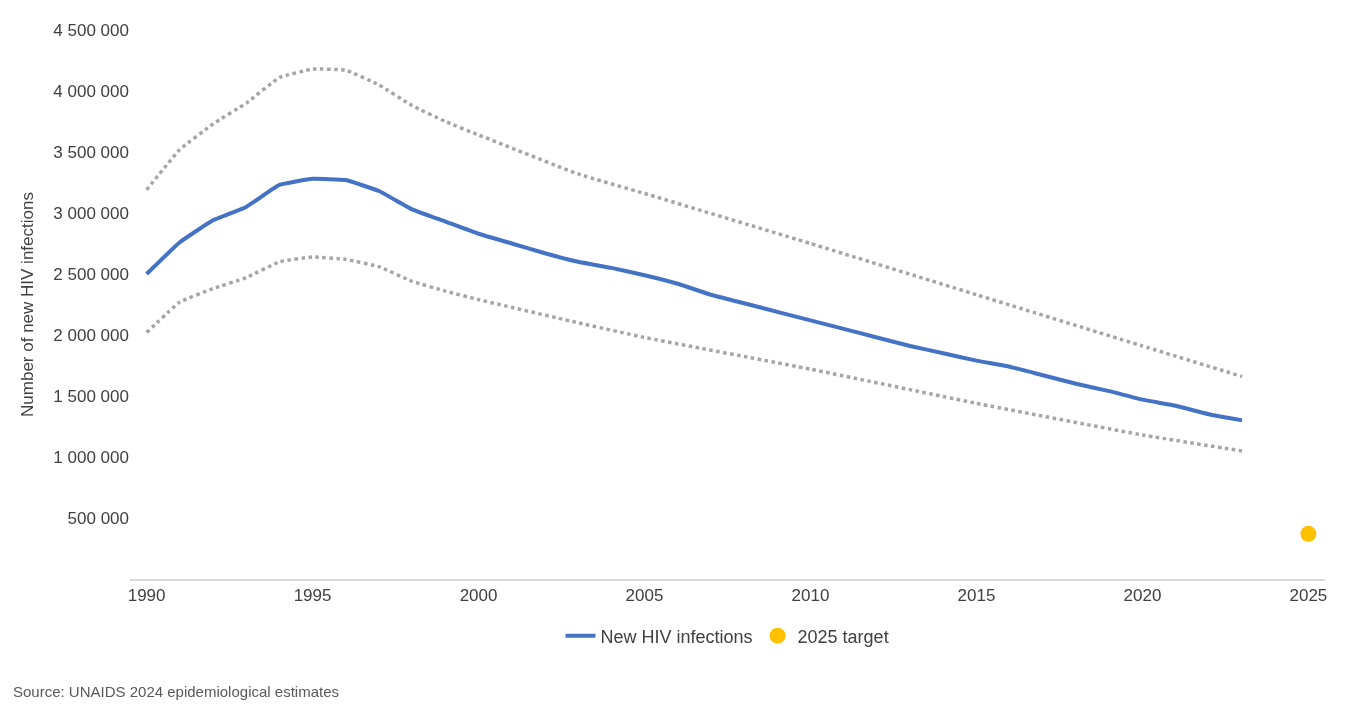 The image size is (1345, 709). Describe the element at coordinates (478, 596) in the screenshot. I see `x-tick-label: 2000` at that location.